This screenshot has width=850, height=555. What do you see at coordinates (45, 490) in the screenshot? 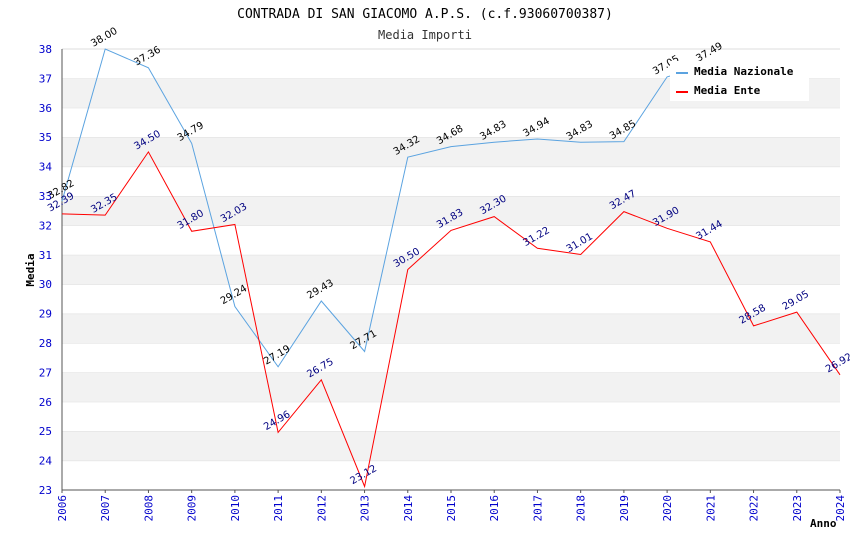
I see `y-tick-label: 23` at bounding box center [45, 490].